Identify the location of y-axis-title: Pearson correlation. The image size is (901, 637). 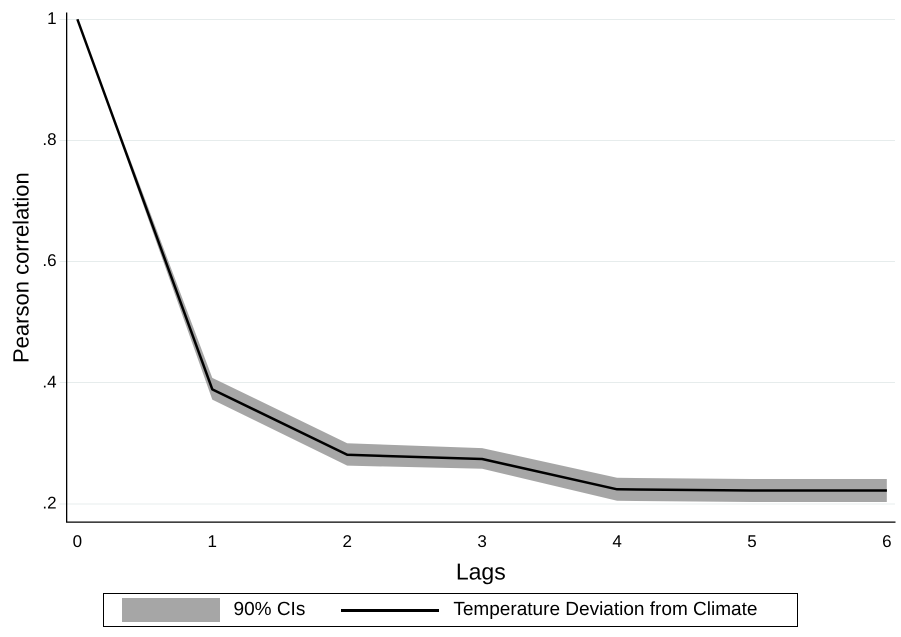
(21, 267).